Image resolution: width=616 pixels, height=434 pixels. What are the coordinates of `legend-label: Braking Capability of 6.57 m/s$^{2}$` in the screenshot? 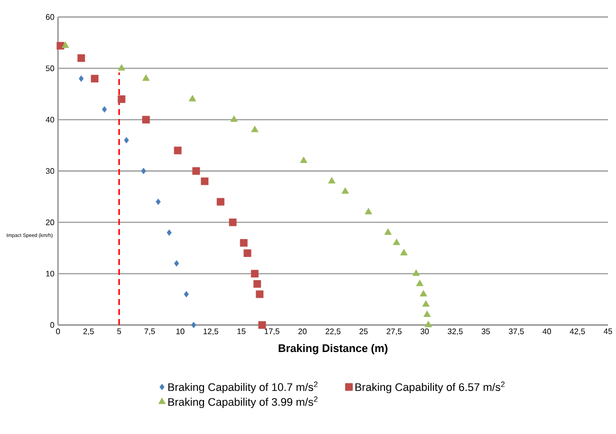 It's located at (430, 388).